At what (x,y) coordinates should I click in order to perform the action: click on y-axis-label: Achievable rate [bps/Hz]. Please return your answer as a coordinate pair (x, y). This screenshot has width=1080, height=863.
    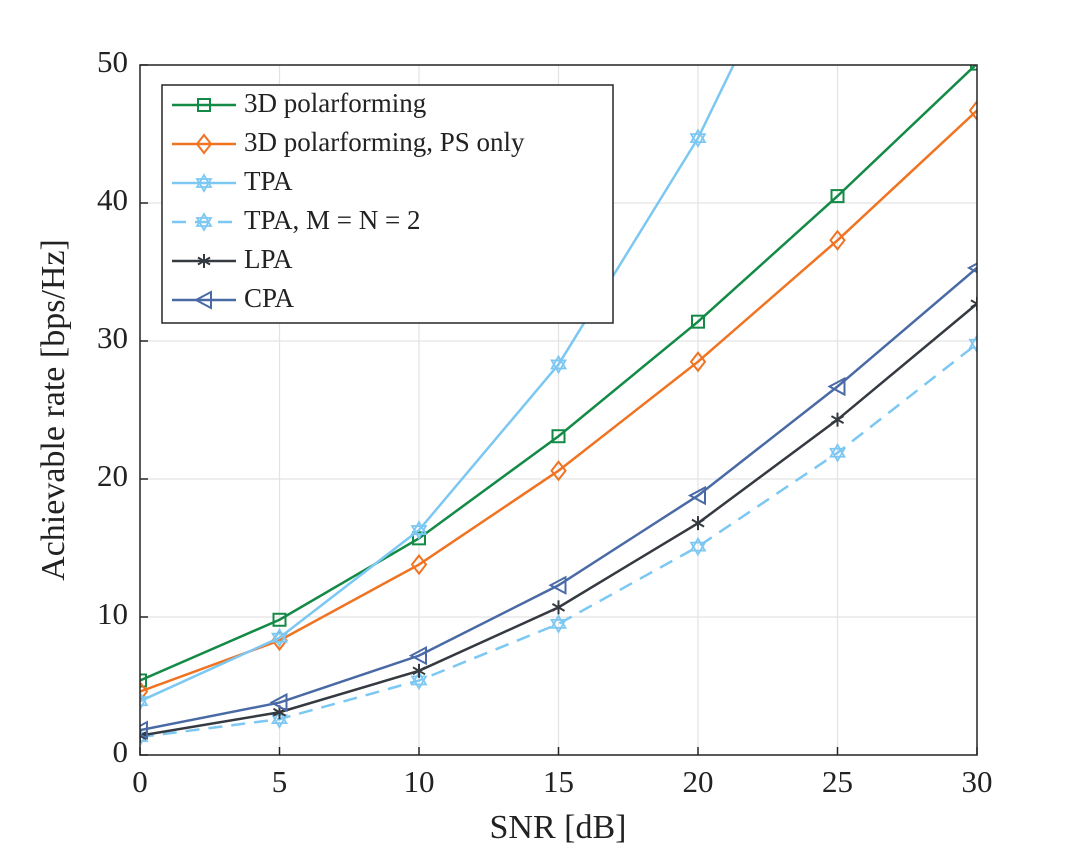
    Looking at the image, I should click on (53, 410).